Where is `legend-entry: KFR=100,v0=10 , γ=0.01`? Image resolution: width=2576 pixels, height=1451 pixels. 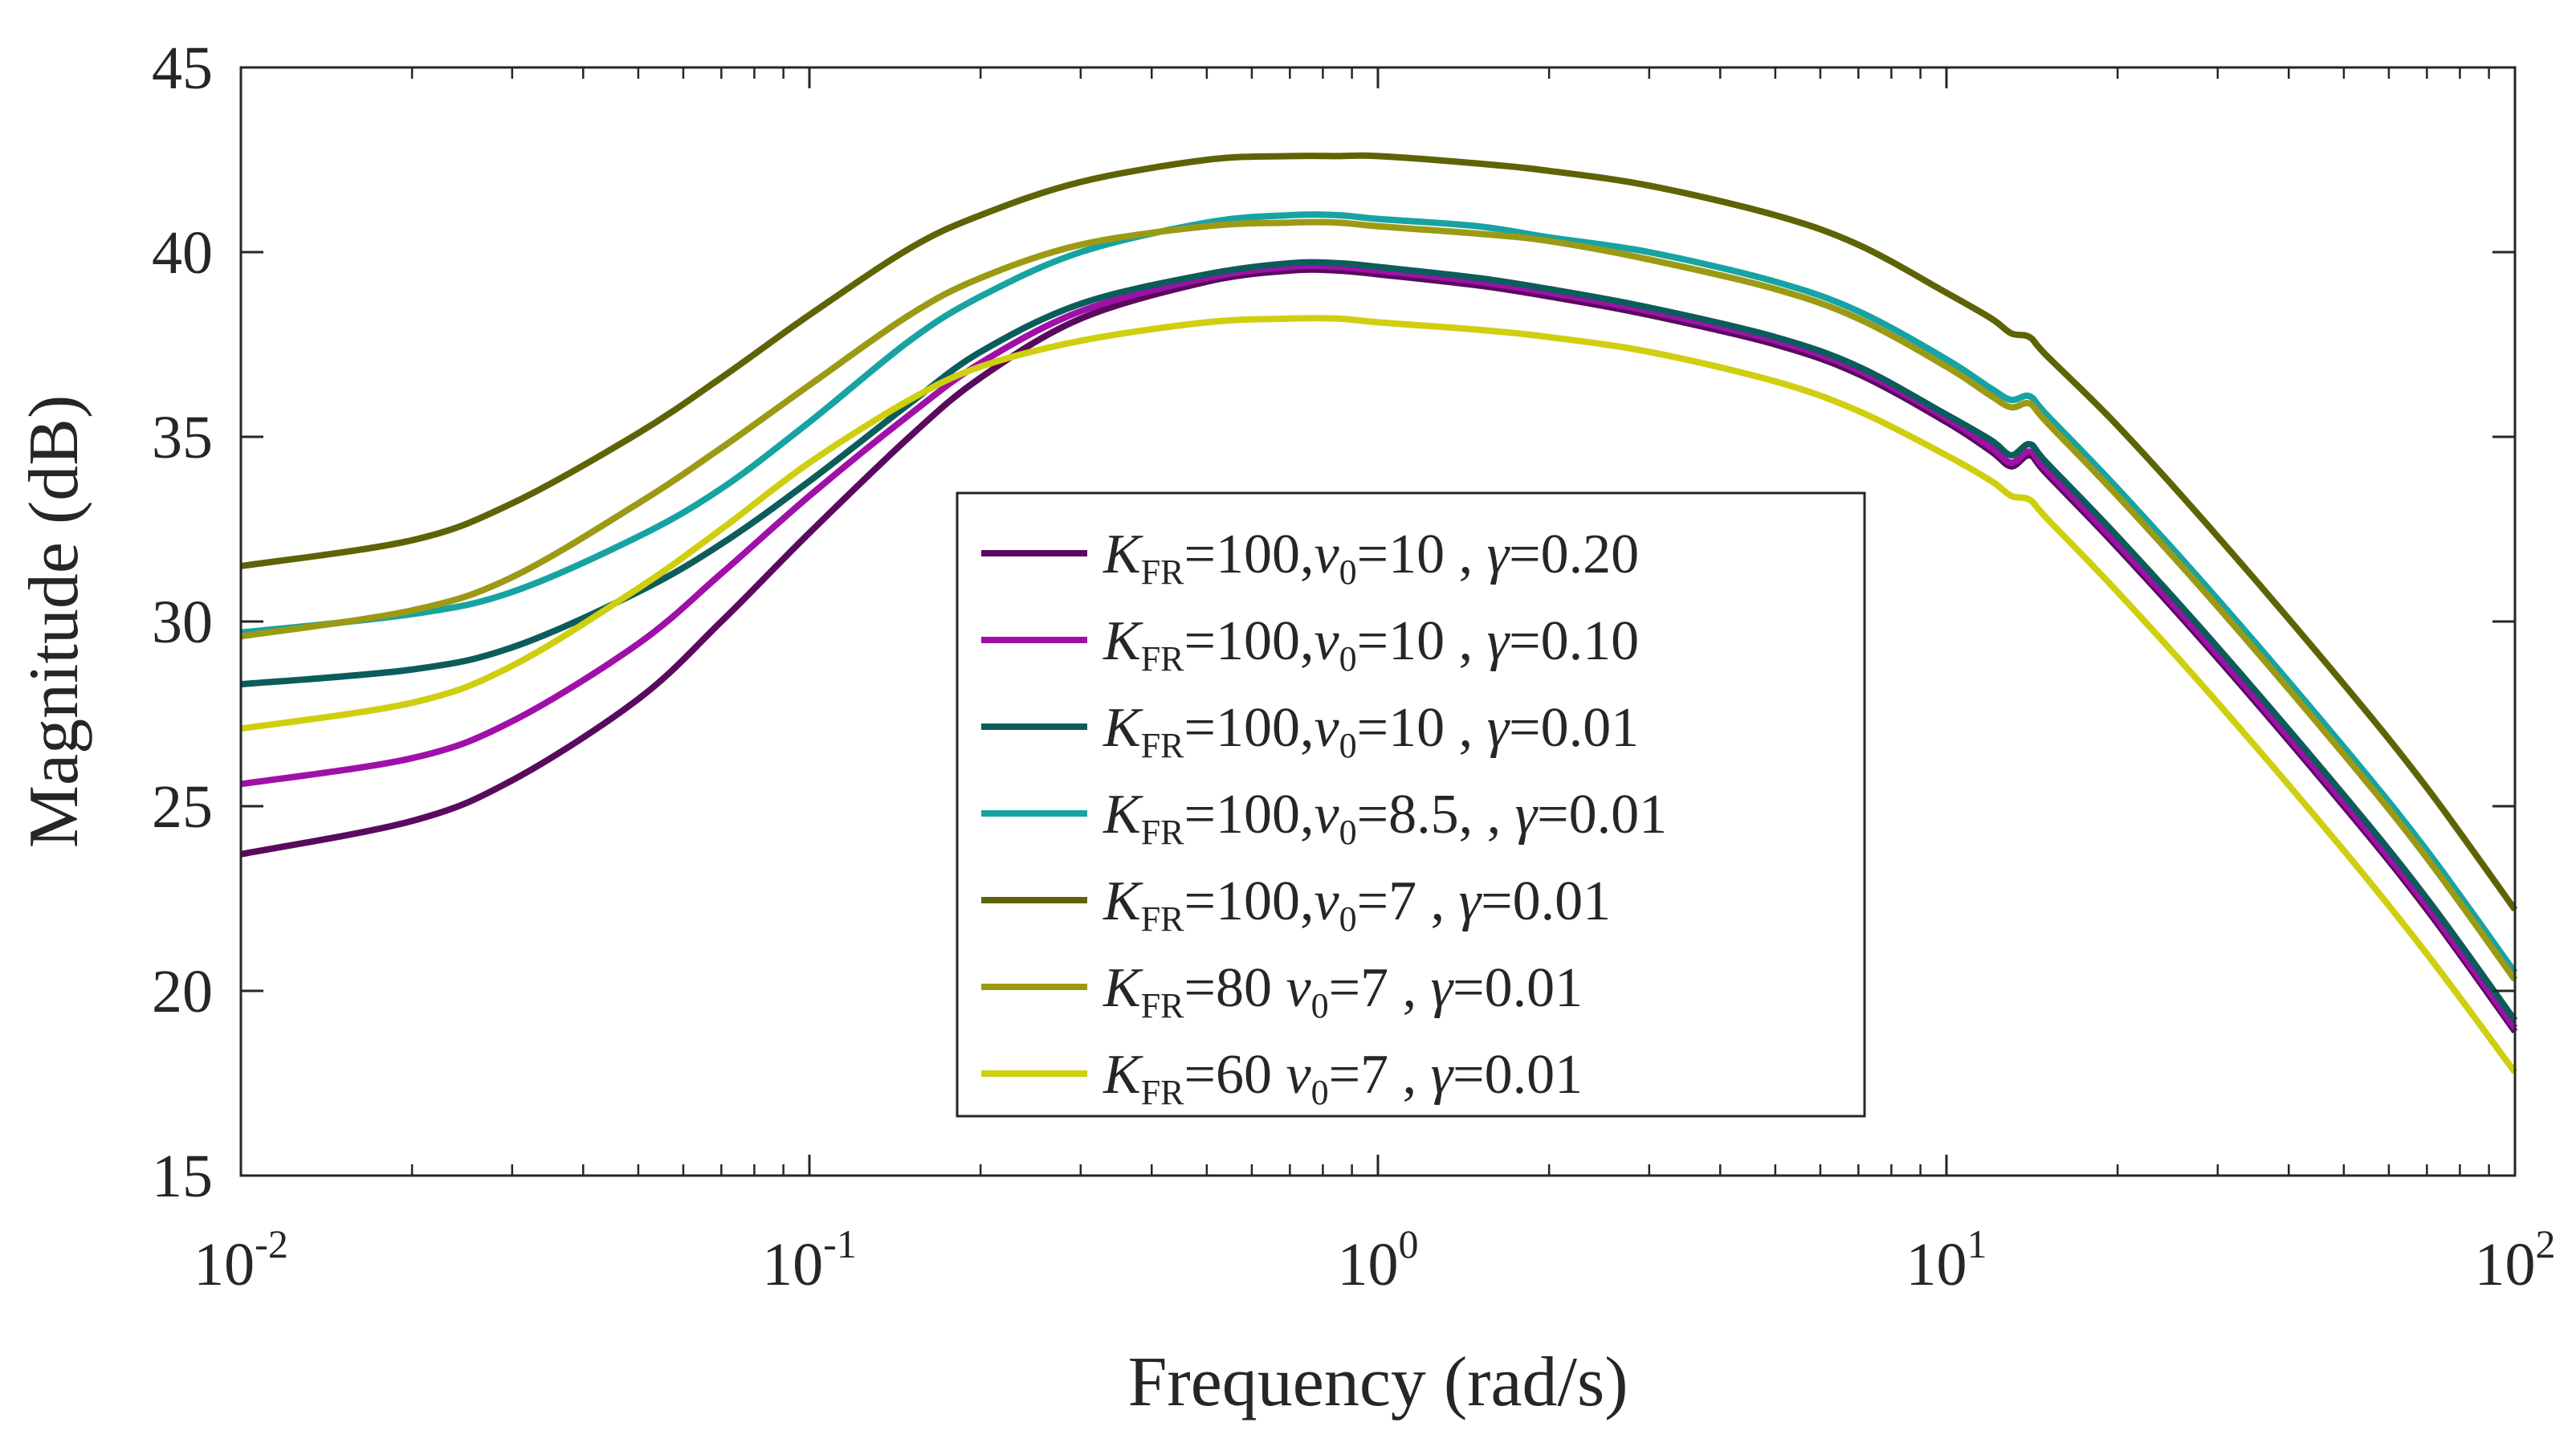
legend-entry: KFR=100,v0=10 , γ=0.01 is located at coordinates (1371, 731).